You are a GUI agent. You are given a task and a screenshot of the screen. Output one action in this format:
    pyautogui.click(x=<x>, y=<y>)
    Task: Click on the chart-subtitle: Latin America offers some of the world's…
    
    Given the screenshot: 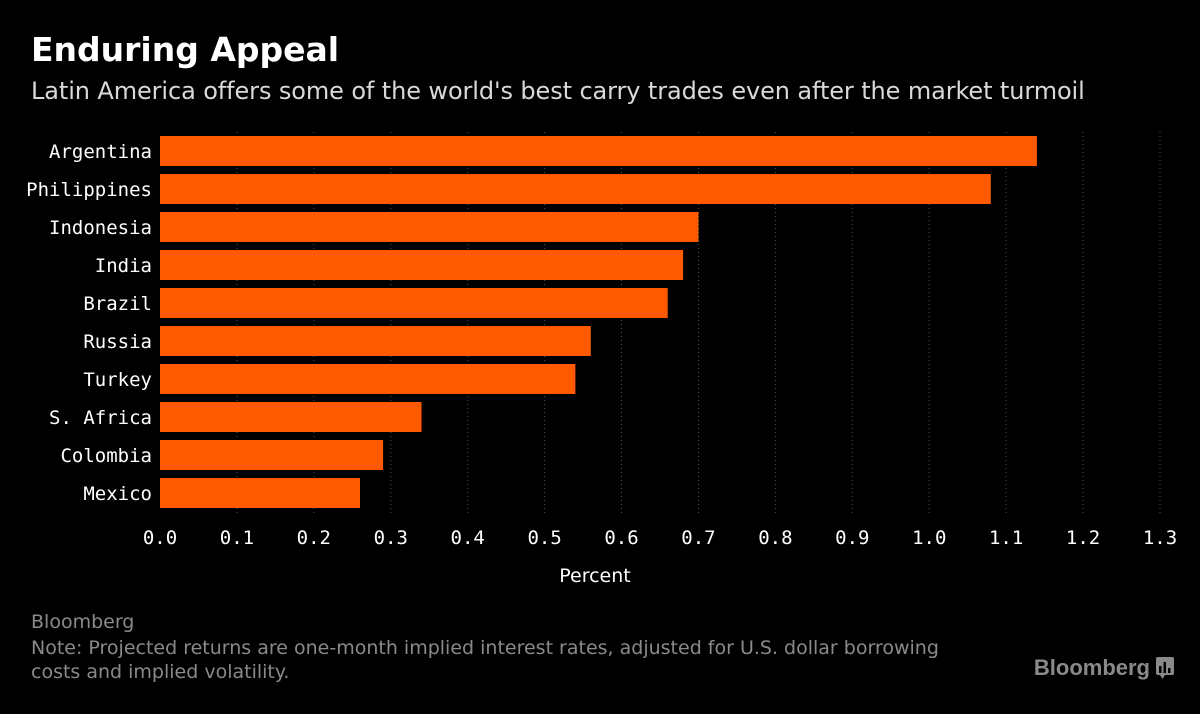 What is the action you would take?
    pyautogui.click(x=558, y=91)
    